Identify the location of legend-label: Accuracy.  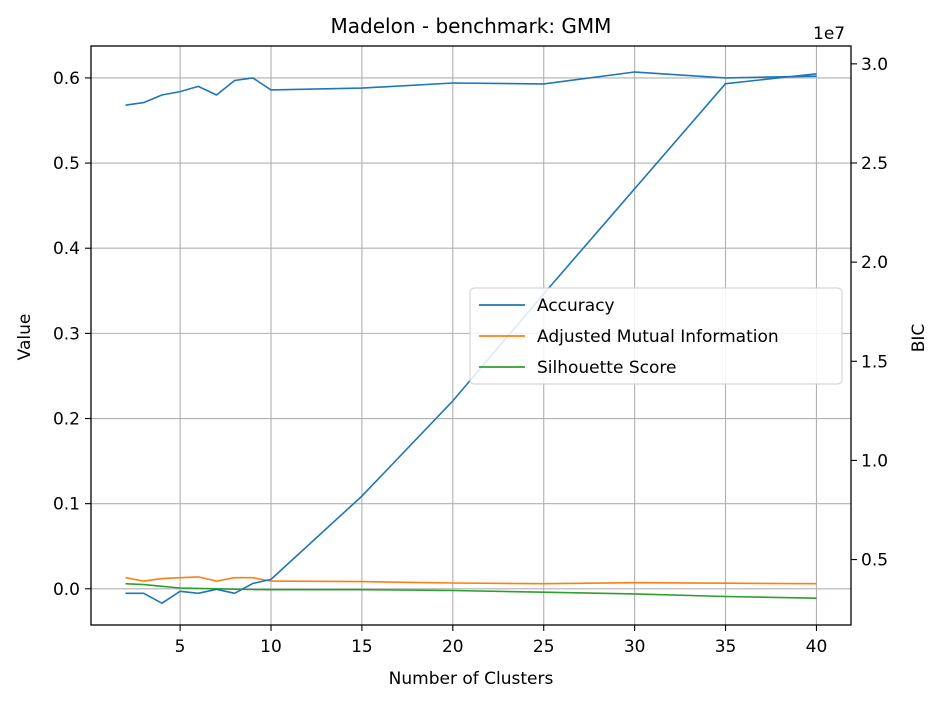
(576, 306).